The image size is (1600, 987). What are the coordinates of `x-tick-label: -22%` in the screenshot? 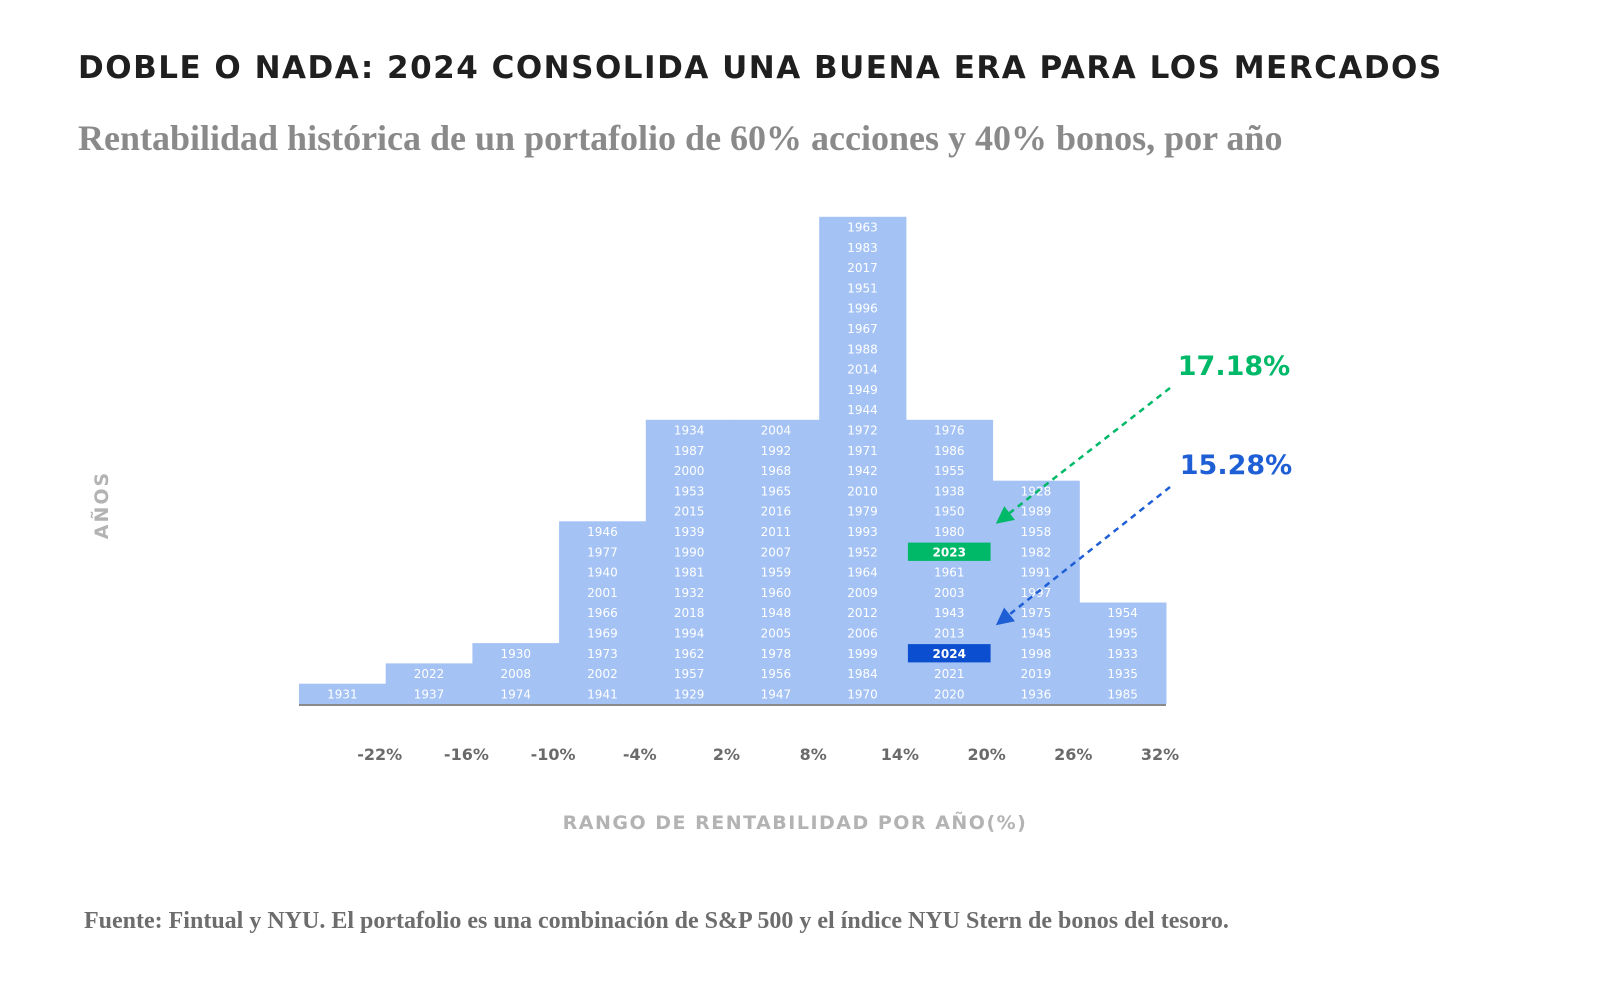 It's located at (379, 754).